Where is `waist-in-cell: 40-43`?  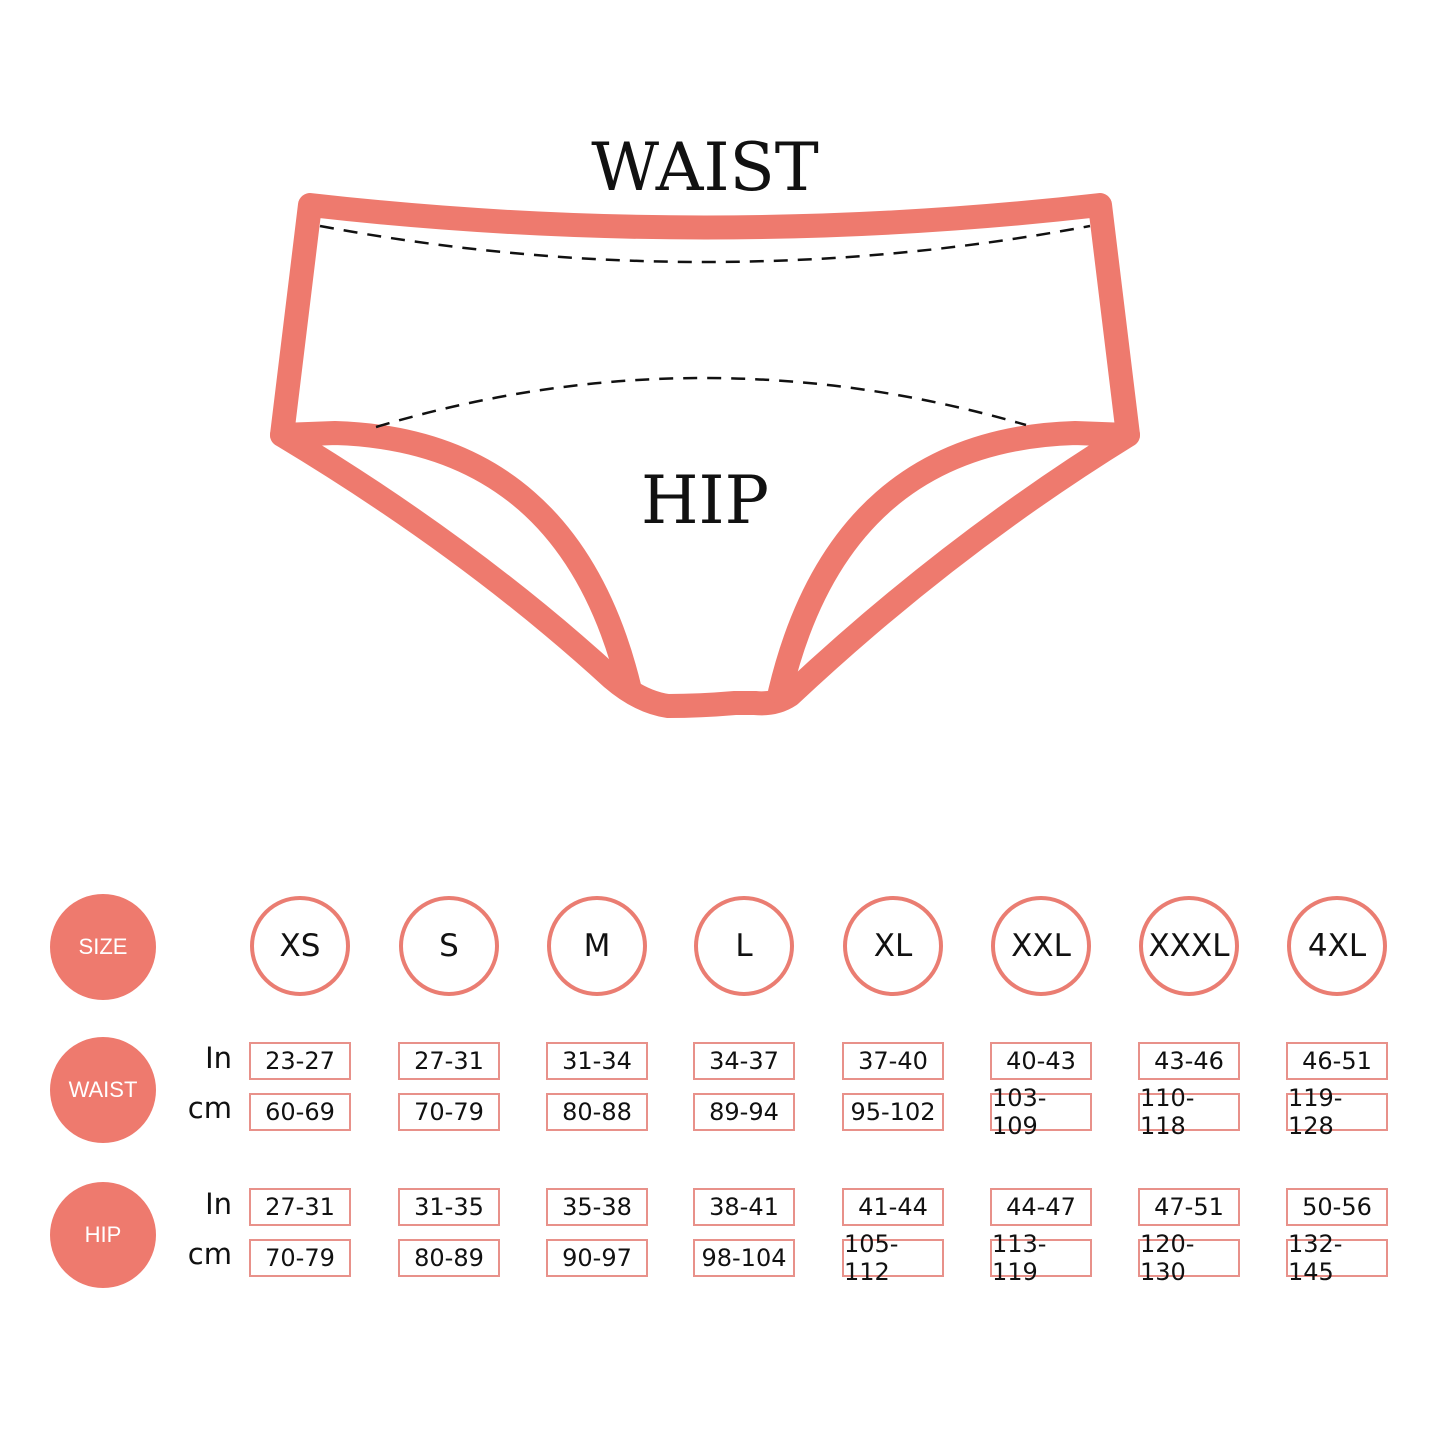 waist-in-cell: 40-43 is located at coordinates (1041, 1061).